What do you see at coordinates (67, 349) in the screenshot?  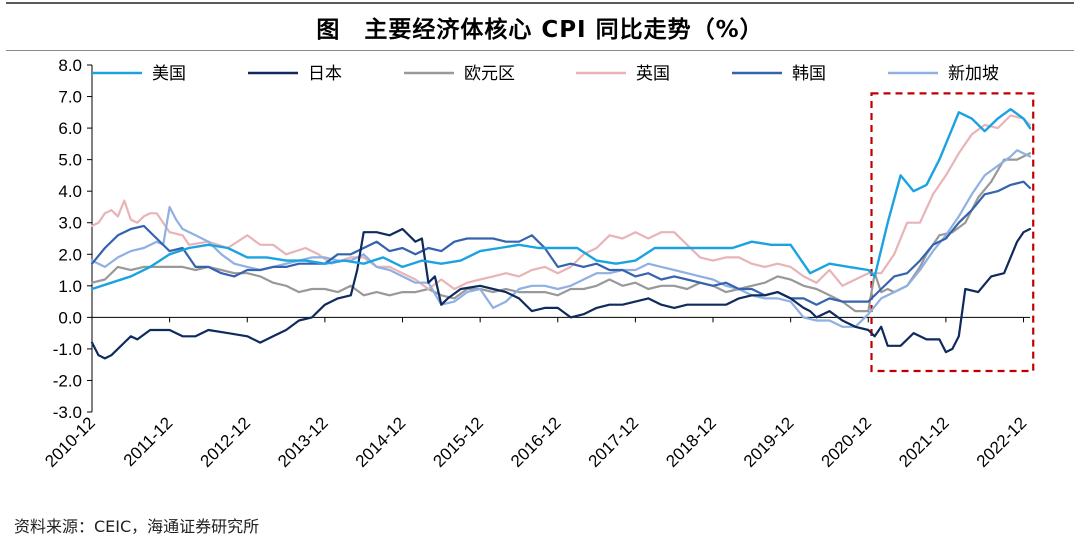 I see `y-tick-label: -1.0` at bounding box center [67, 349].